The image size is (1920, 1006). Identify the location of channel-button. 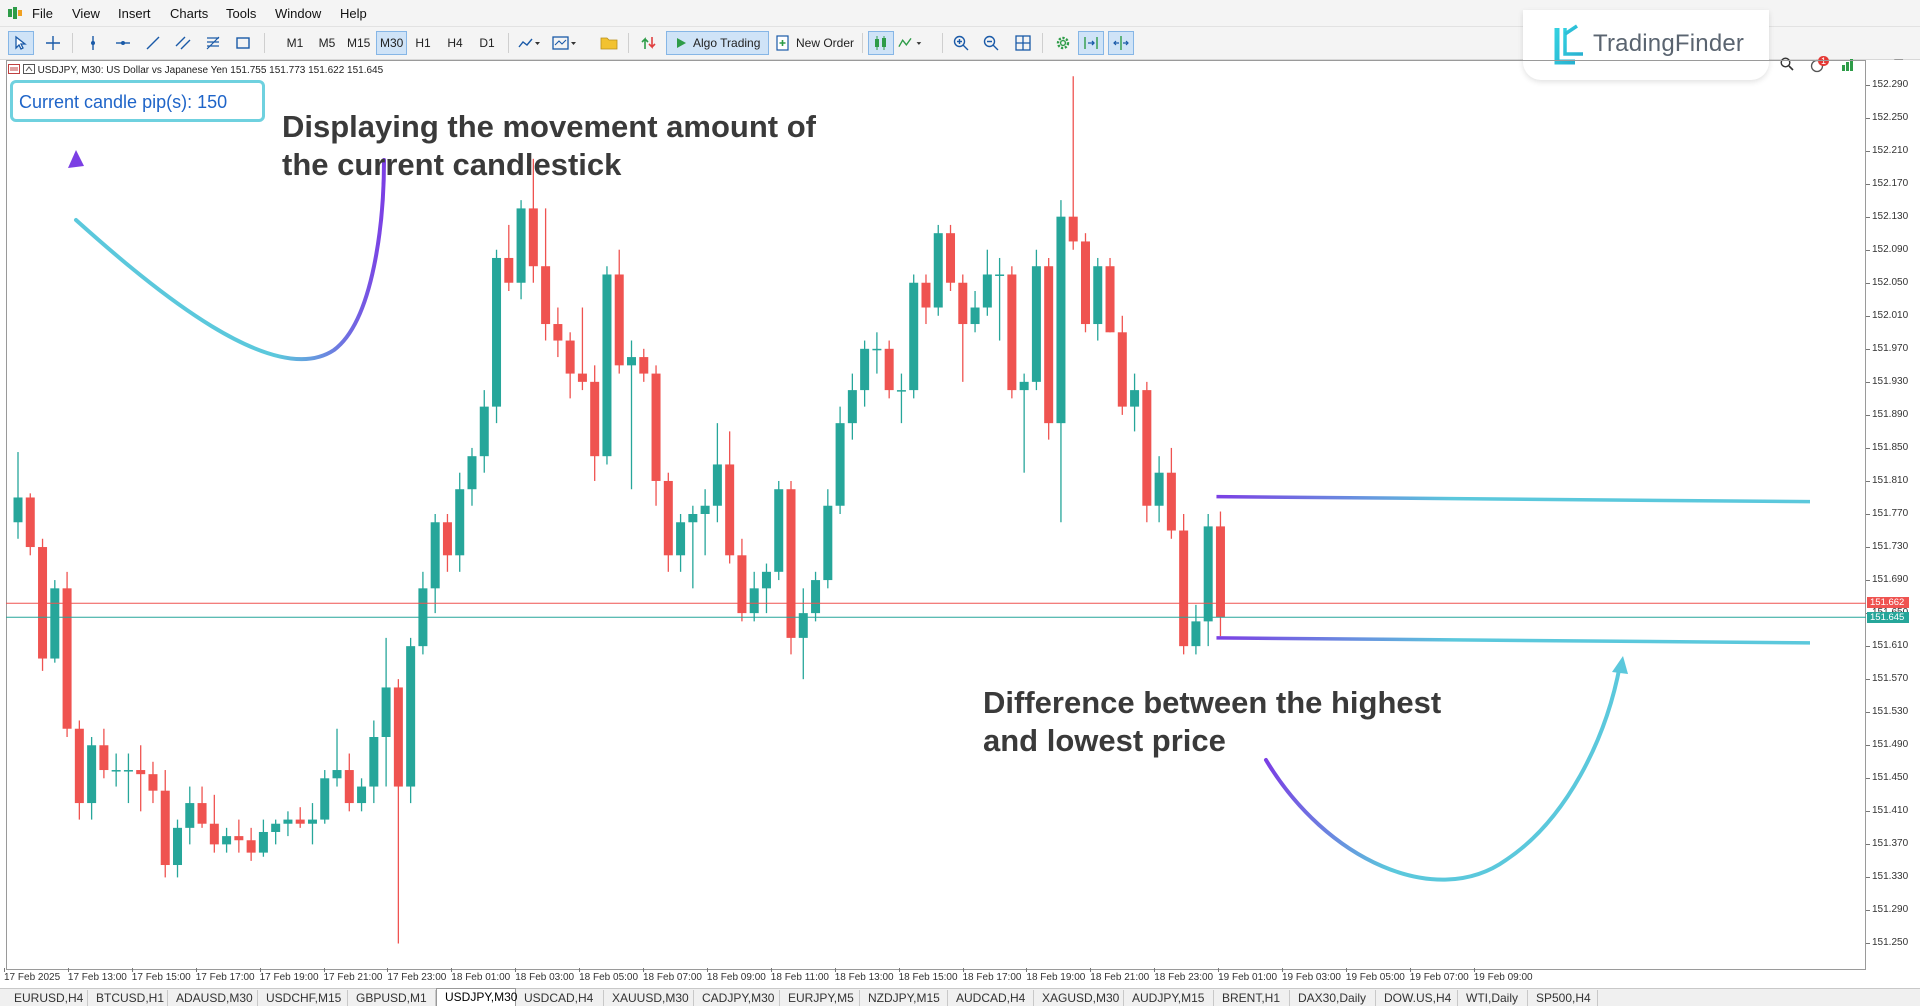
(183, 43).